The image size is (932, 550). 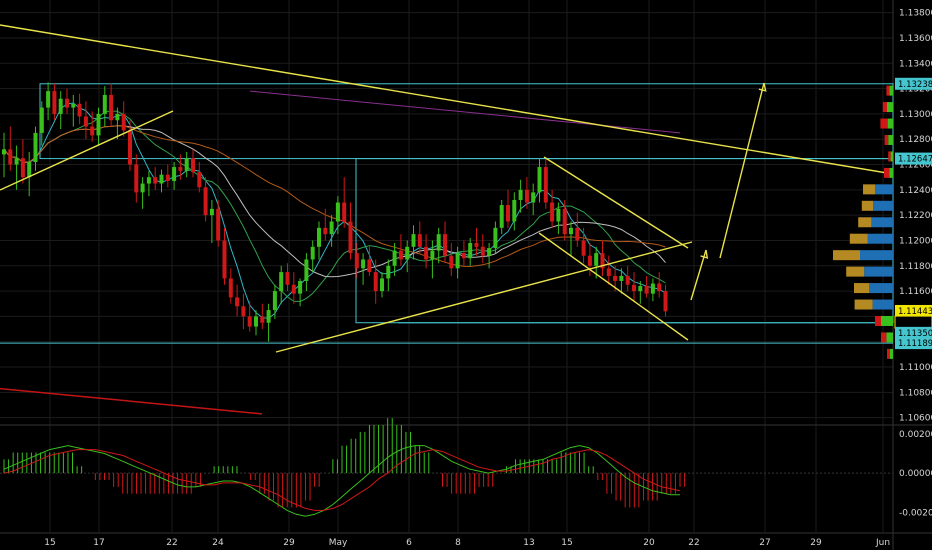 What do you see at coordinates (915, 216) in the screenshot?
I see `price-tick-label: 1.12200` at bounding box center [915, 216].